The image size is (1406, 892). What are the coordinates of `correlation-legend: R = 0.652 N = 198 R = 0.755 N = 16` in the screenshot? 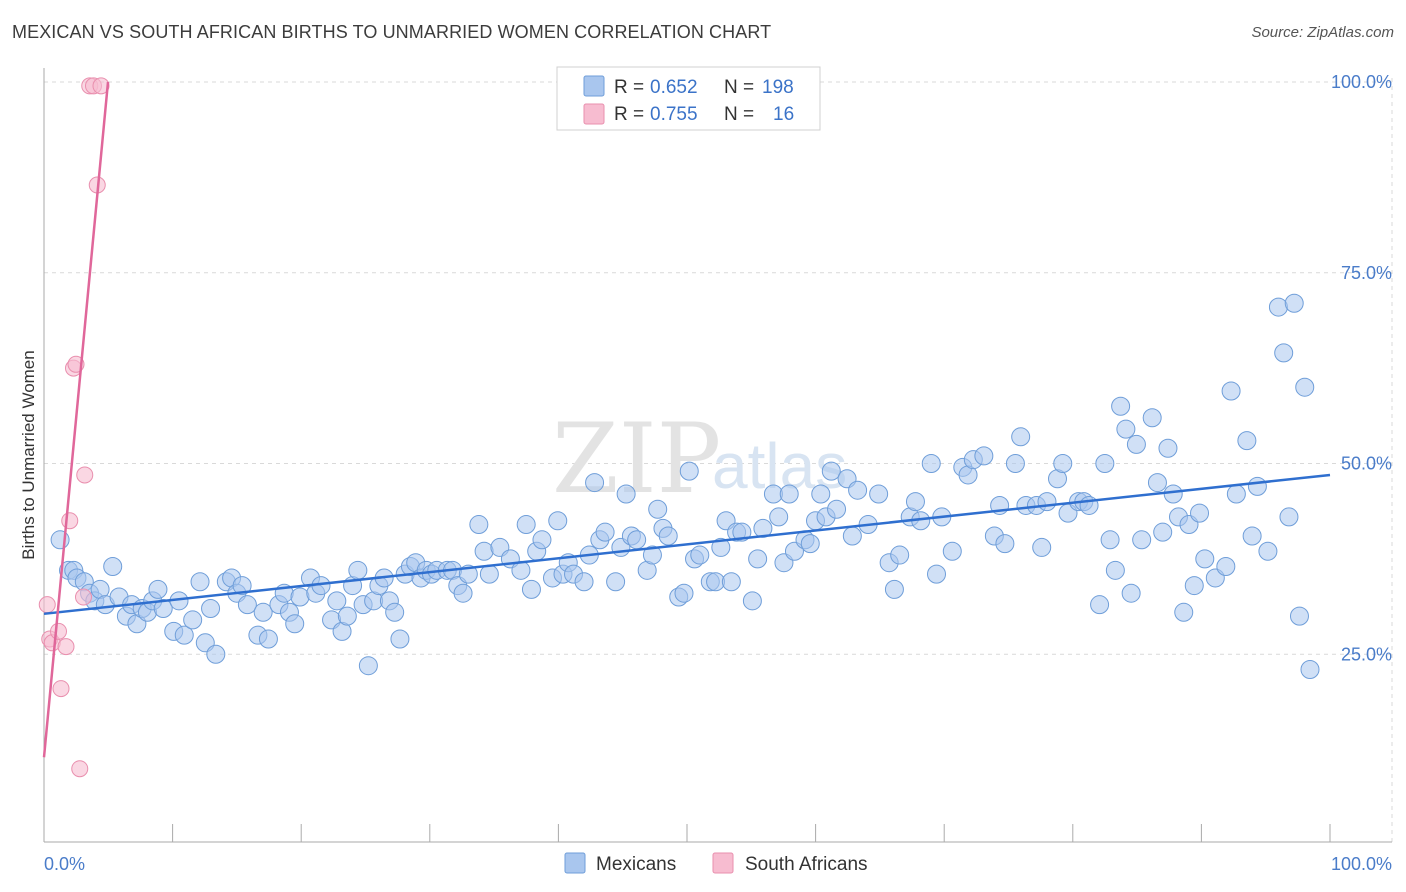 It's located at (688, 98).